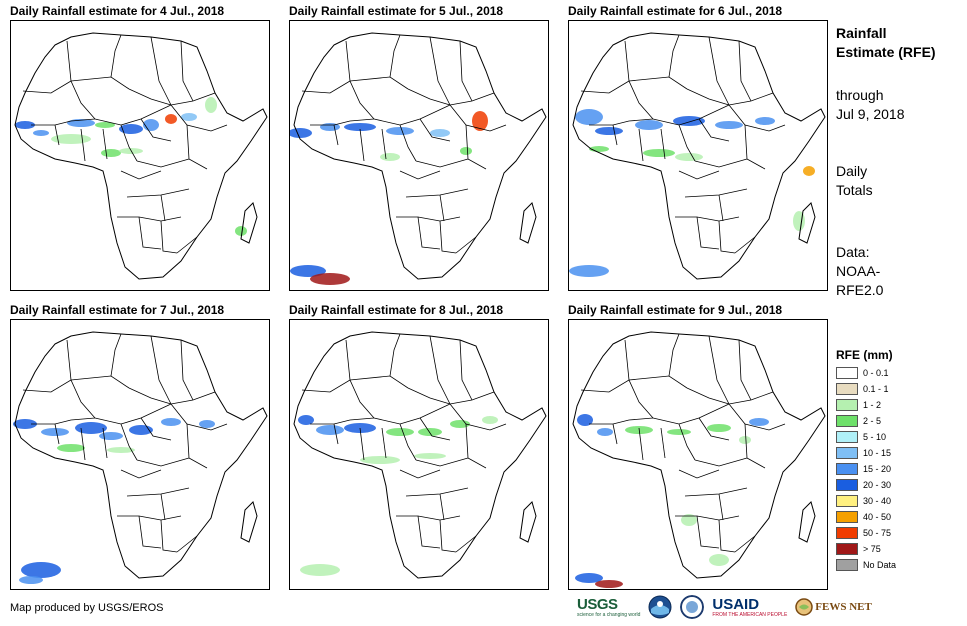 This screenshot has width=967, height=626. I want to click on usaid-logo-text: USAID, so click(736, 604).